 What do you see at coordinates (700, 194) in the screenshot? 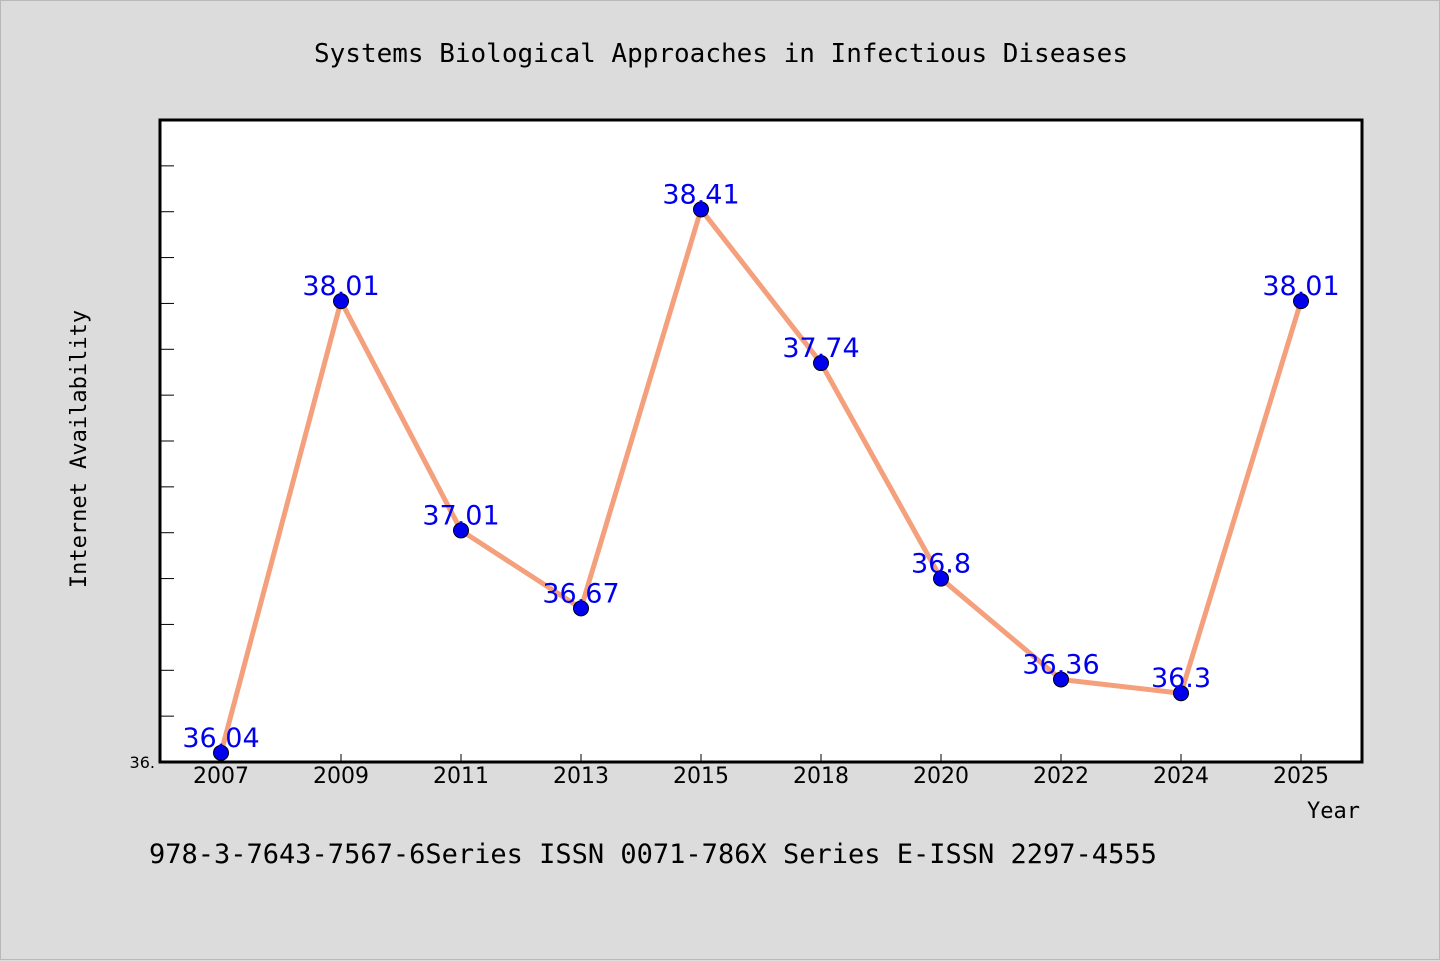
I see `data-label: 38.41` at bounding box center [700, 194].